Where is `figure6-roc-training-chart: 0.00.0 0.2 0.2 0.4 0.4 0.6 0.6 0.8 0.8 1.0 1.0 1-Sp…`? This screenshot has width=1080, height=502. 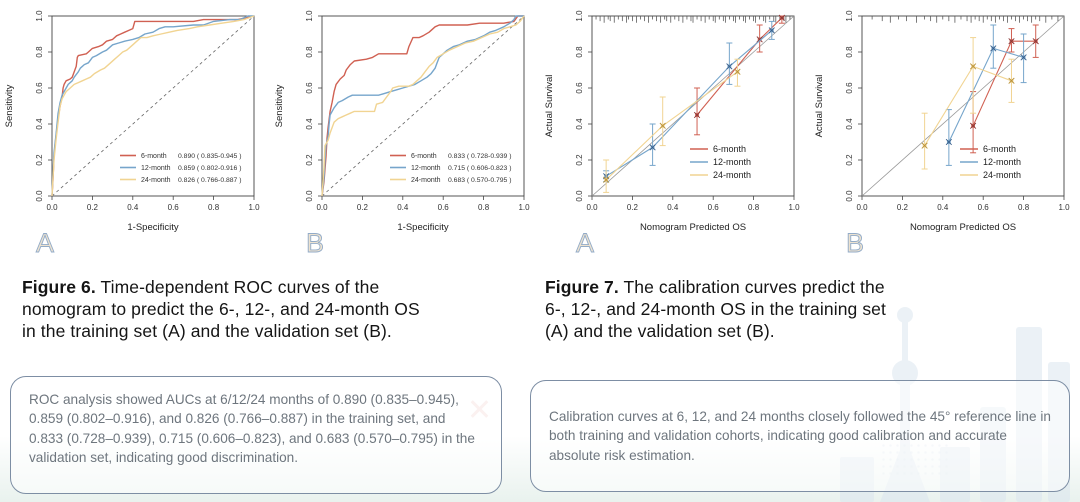
figure6-roc-training-chart: 0.00.0 0.2 0.2 0.4 0.4 0.6 0.6 0.8 0.8 1.0 1.0 1-Sp… is located at coordinates (132, 134).